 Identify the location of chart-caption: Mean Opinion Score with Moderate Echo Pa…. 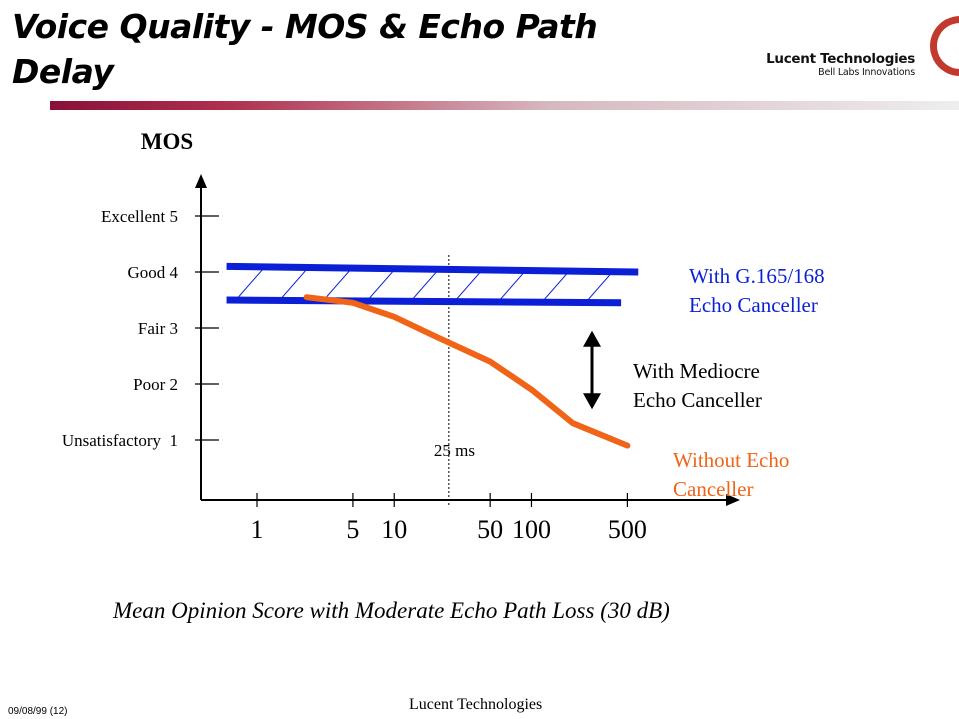
(391, 610).